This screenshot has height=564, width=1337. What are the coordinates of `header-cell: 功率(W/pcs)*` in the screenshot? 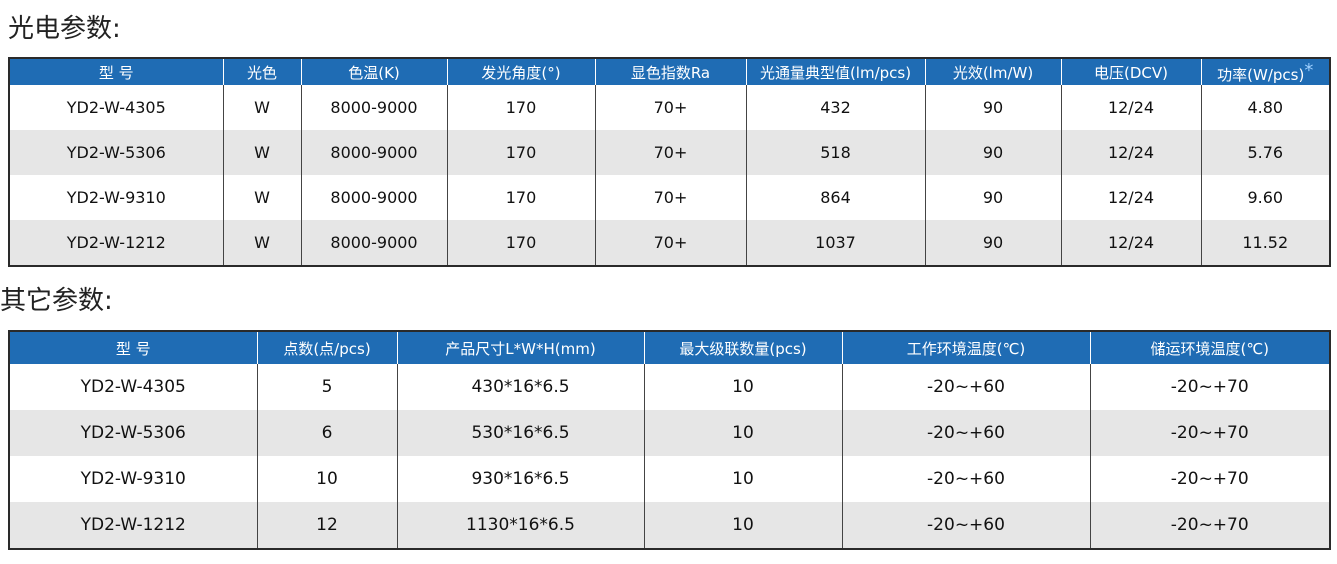 It's located at (1265, 71).